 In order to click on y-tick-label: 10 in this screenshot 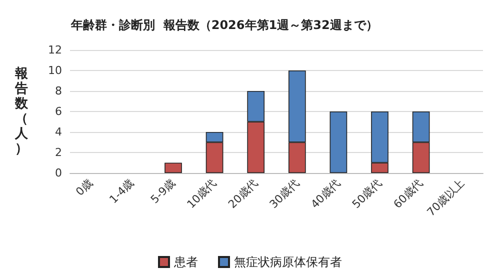, I will do `click(55, 70)`.